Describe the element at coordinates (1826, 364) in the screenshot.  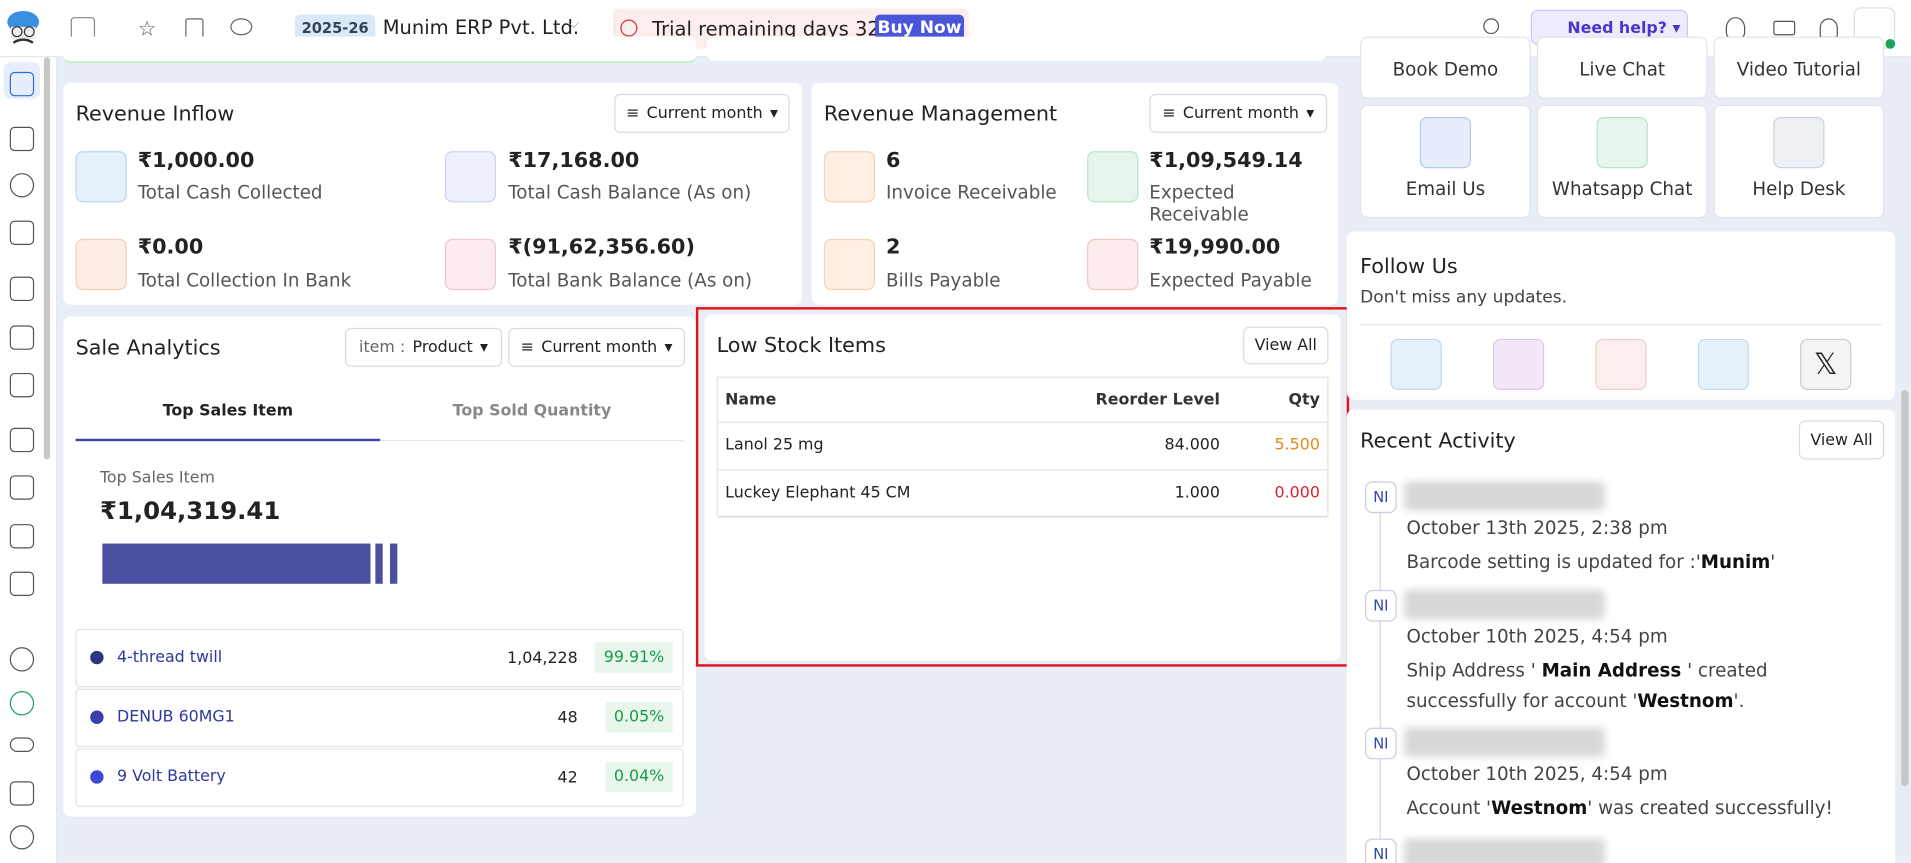
I see `x-twitter: 𝕏` at that location.